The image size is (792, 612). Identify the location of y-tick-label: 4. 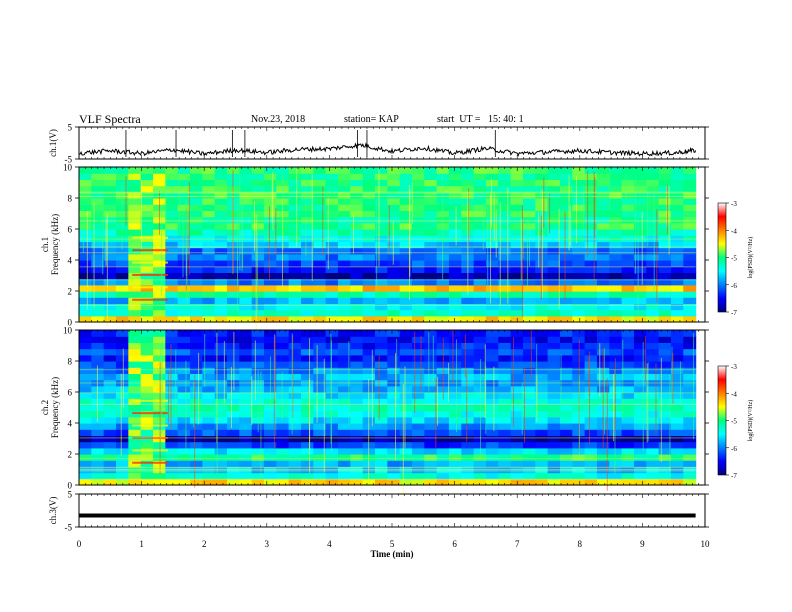
(70, 261).